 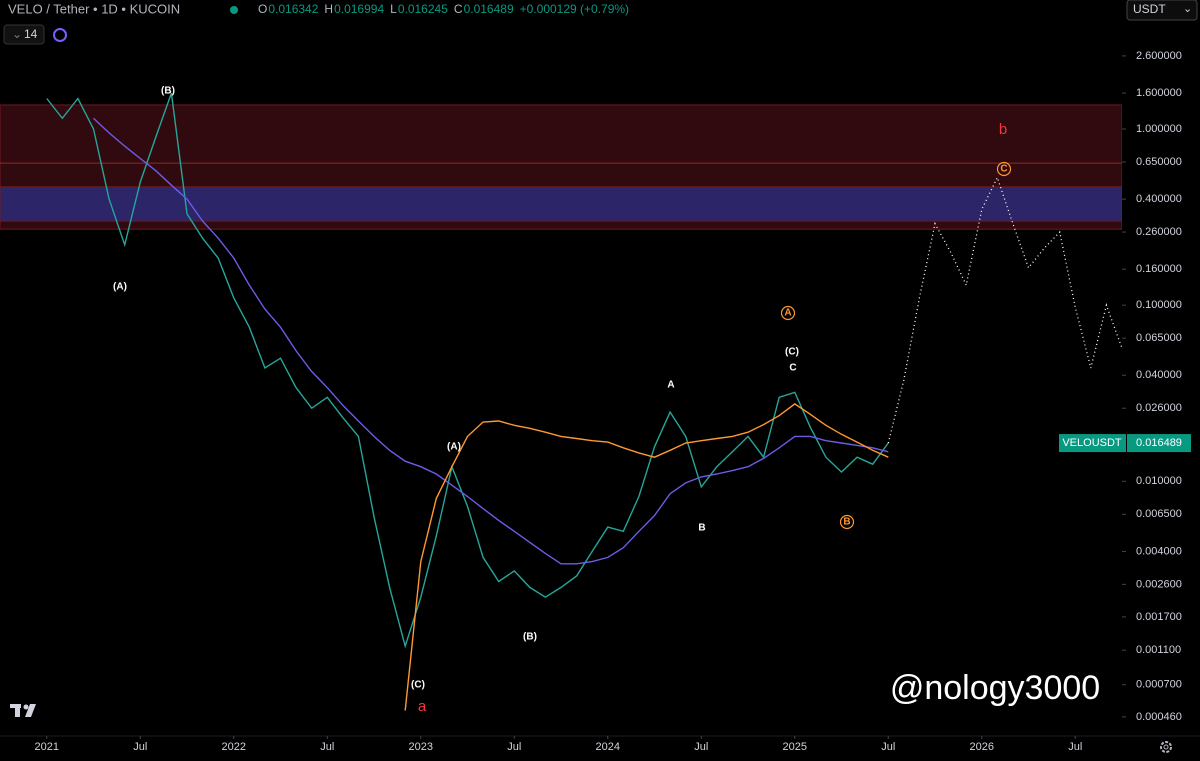 What do you see at coordinates (47, 747) in the screenshot?
I see `x-tick-label: 2021` at bounding box center [47, 747].